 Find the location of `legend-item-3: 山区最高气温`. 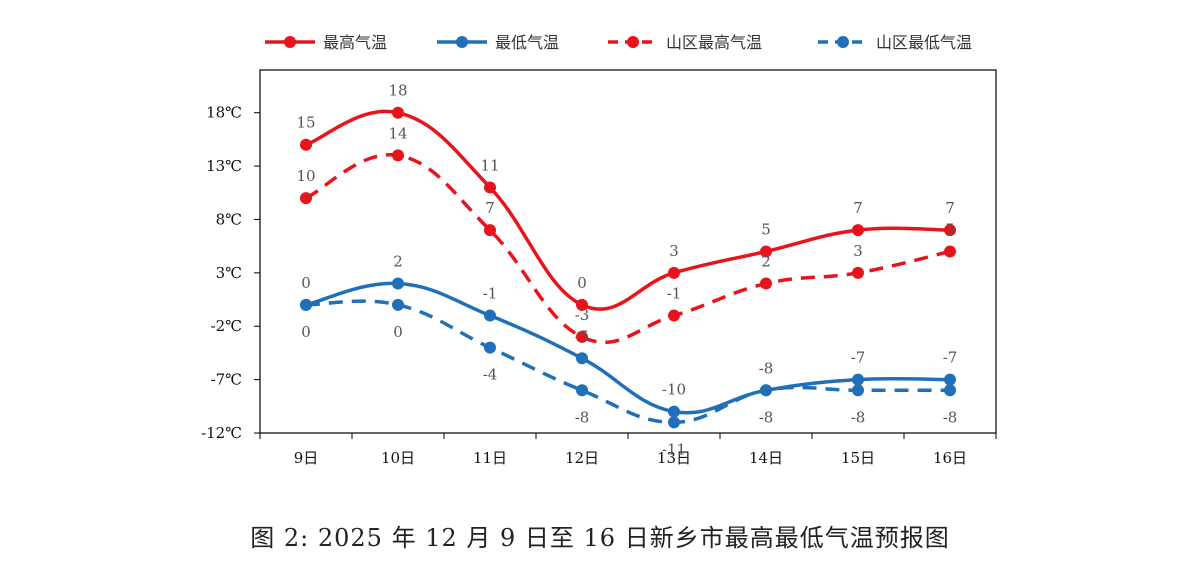

legend-item-3: 山区最高气温 is located at coordinates (685, 42).